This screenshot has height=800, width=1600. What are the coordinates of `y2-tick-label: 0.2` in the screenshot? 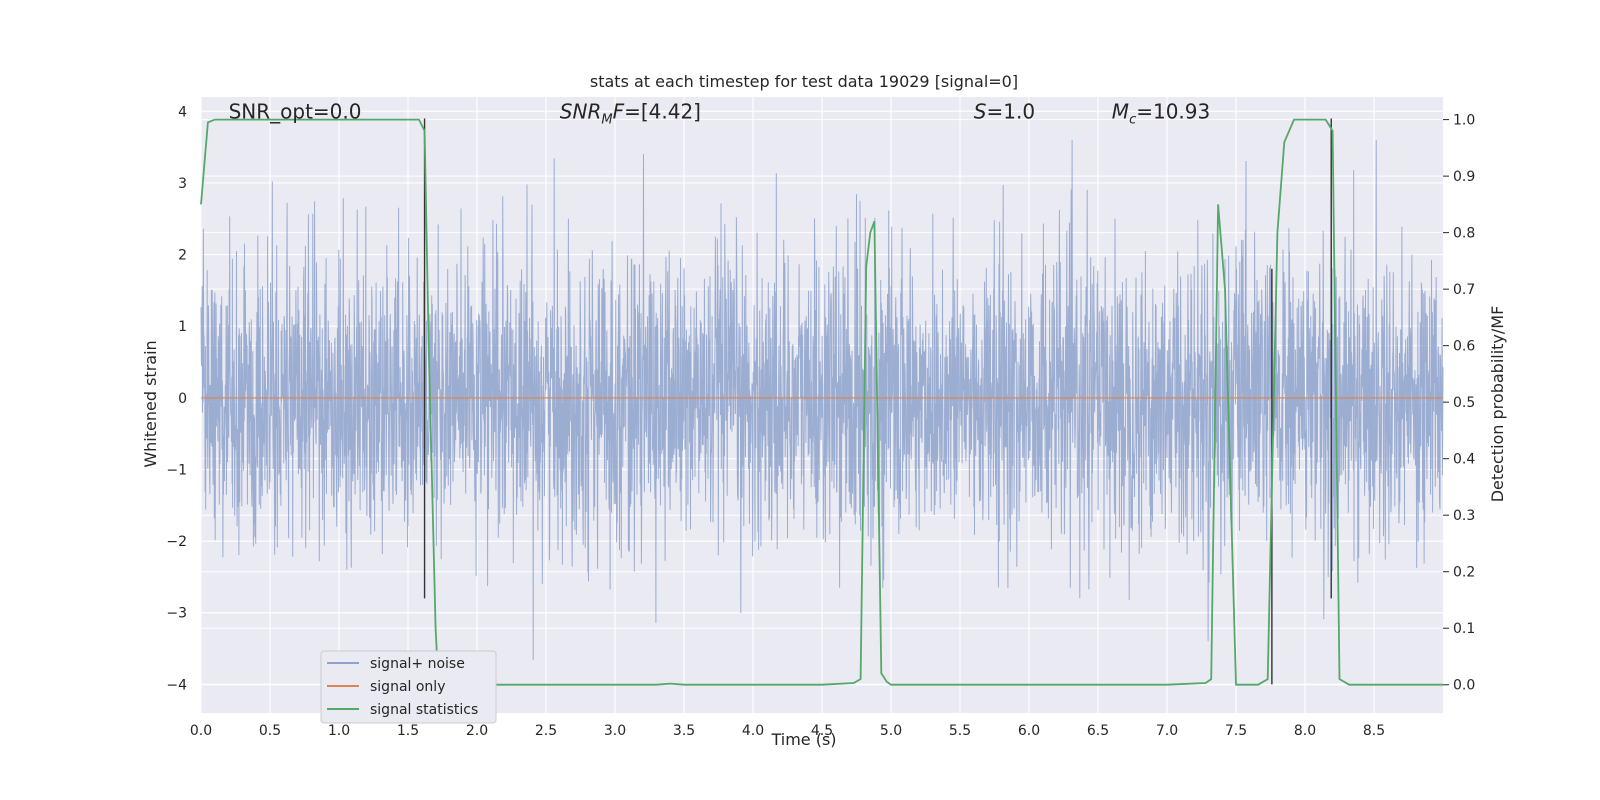 It's located at (1464, 573).